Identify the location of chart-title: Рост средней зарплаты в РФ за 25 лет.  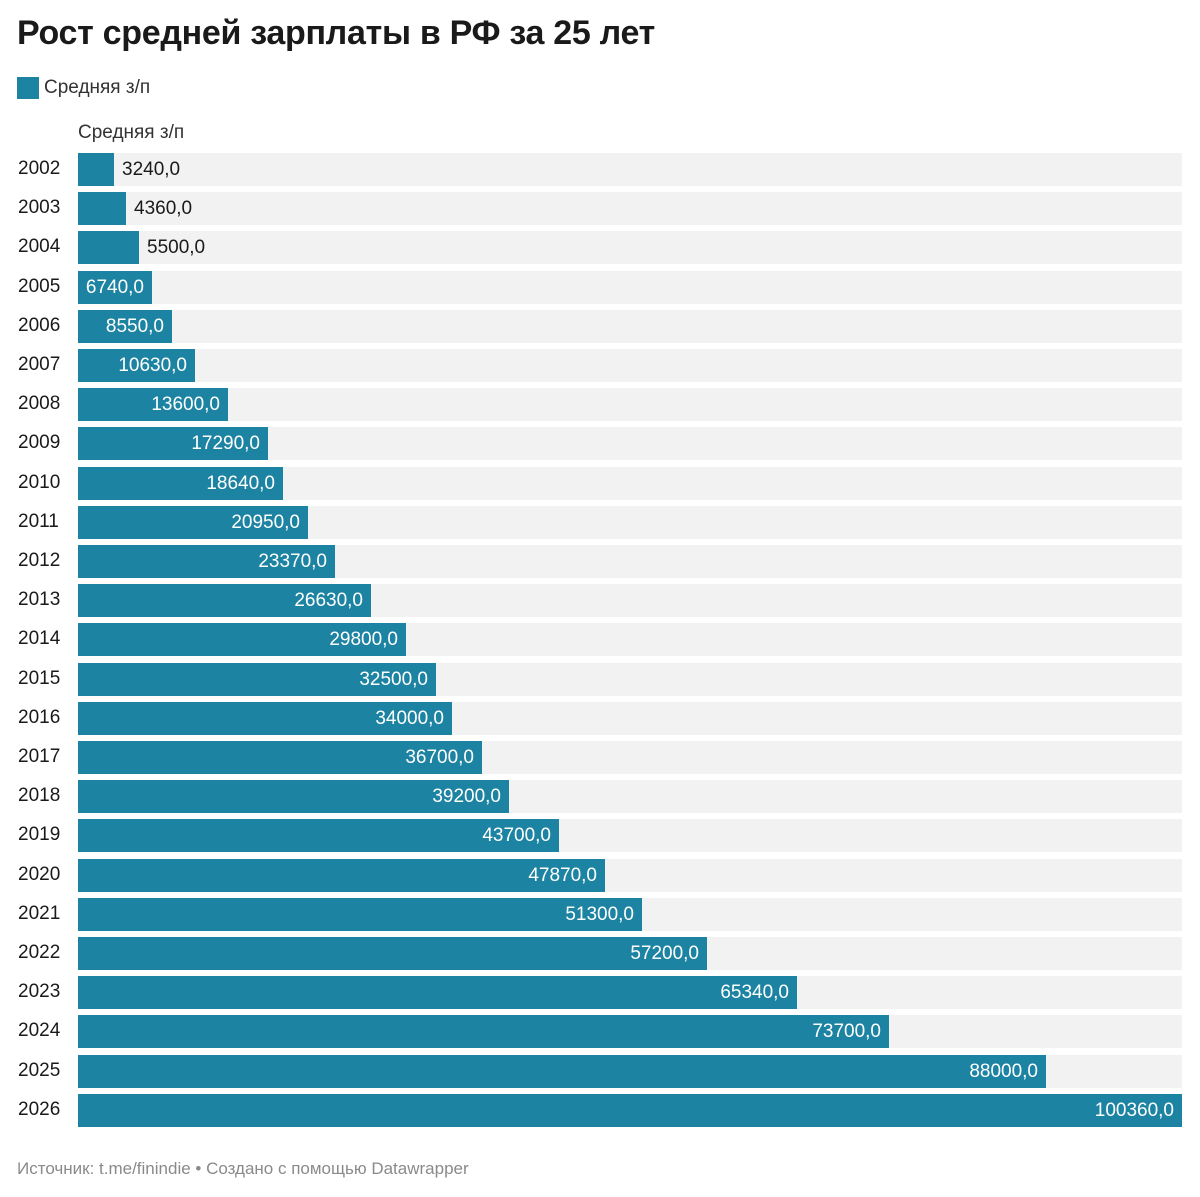
(336, 33).